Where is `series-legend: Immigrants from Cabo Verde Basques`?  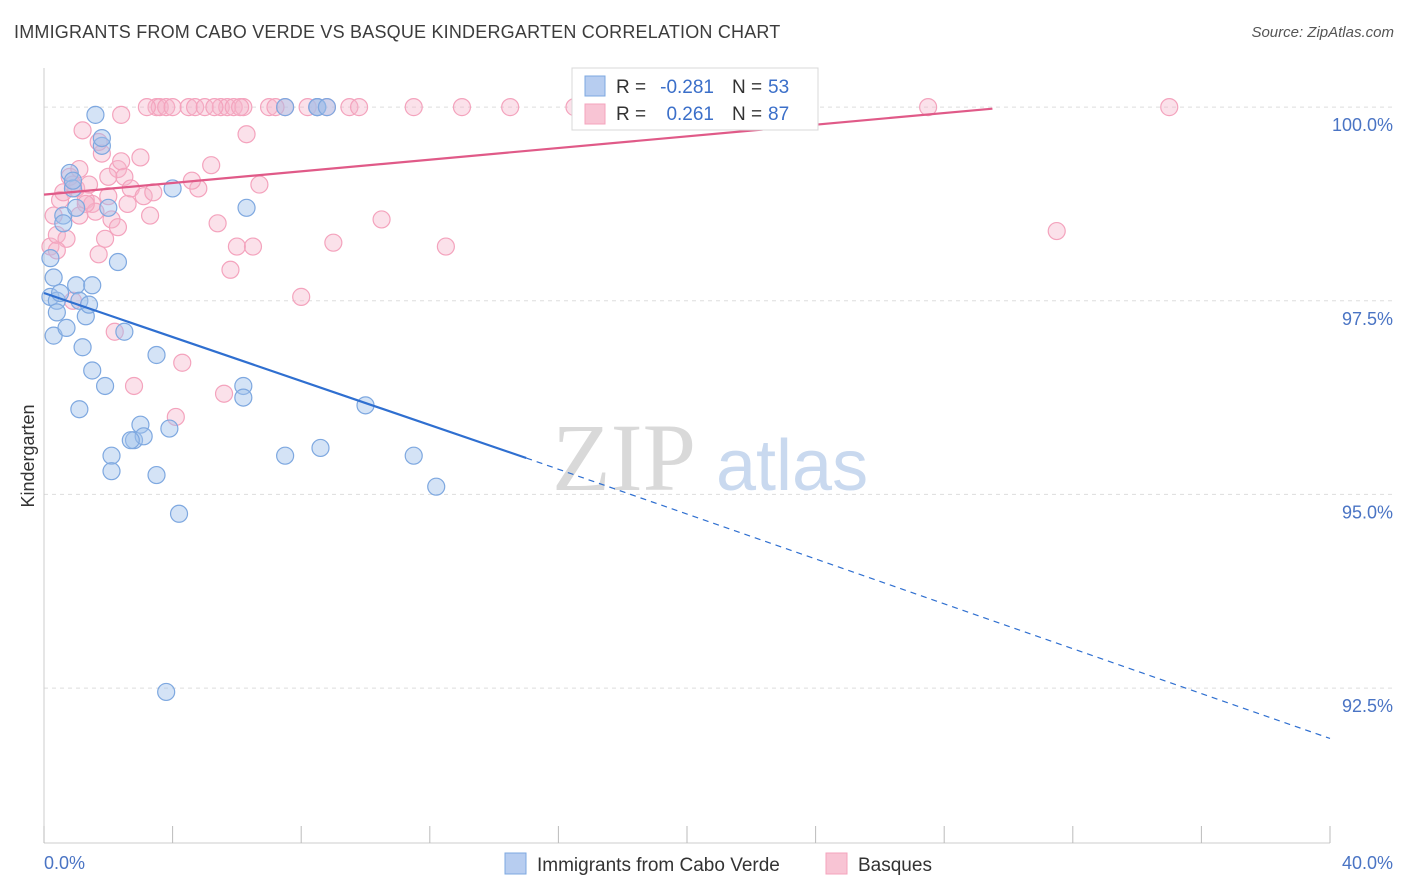 series-legend: Immigrants from Cabo Verde Basques is located at coordinates (718, 864).